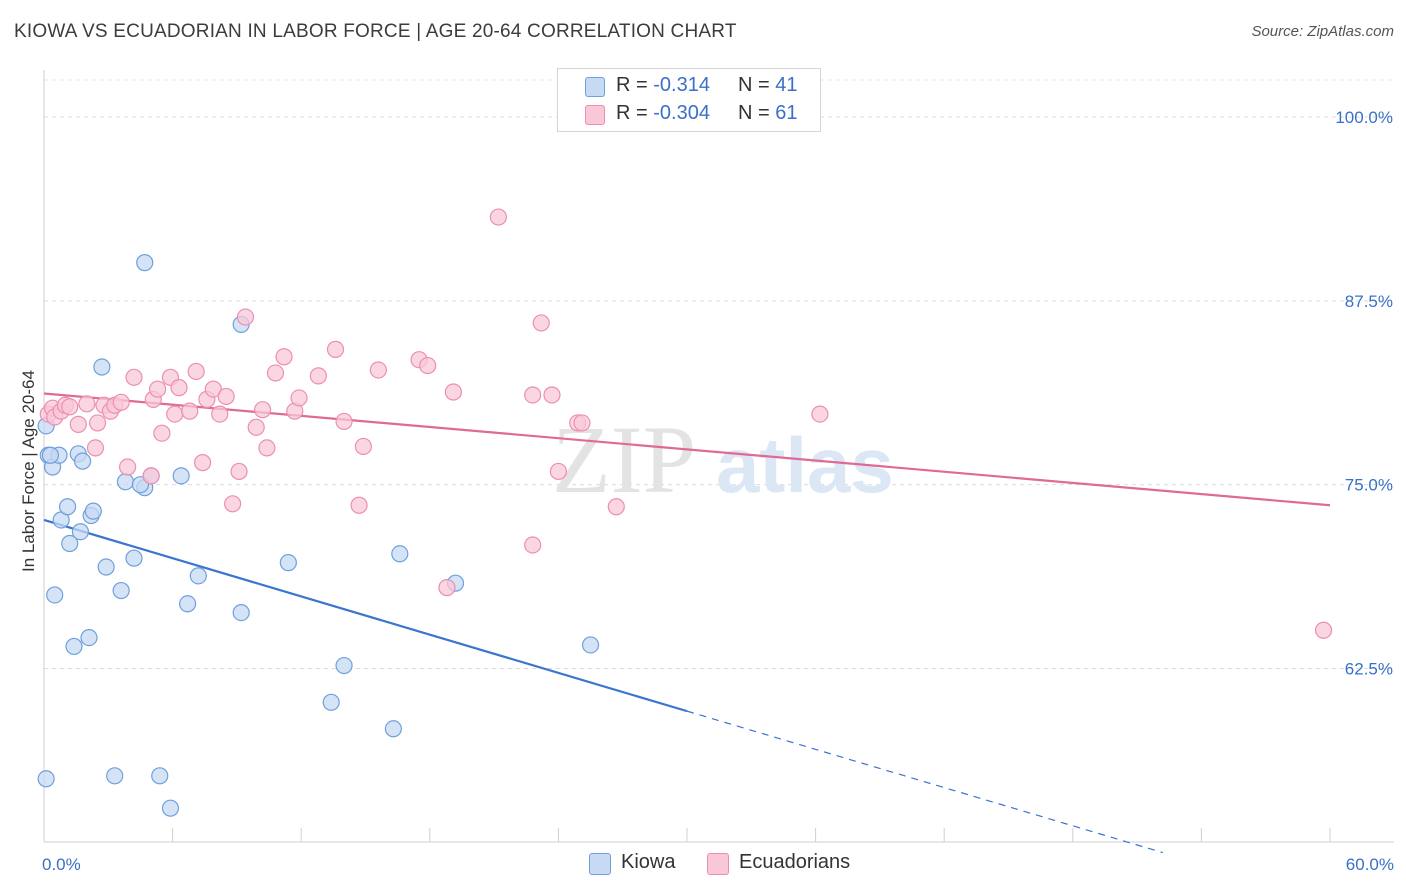  I want to click on legend-row-kiowa: R = -0.314 N = 41, so click(689, 86).